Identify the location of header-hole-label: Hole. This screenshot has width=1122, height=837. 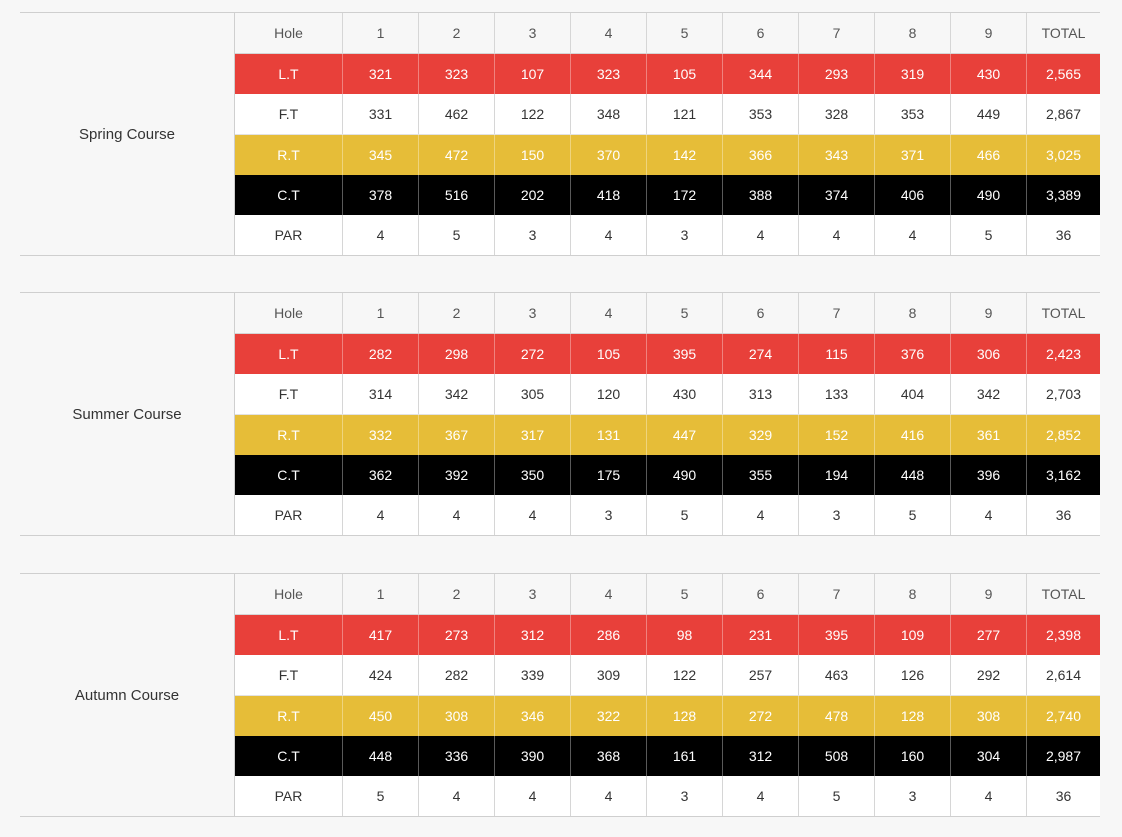
(289, 313).